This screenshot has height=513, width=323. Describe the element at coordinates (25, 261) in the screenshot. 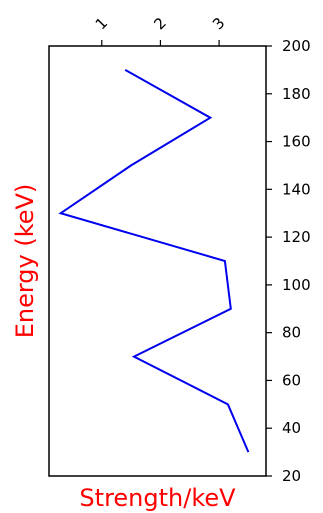

I see `y-axis-title: Energy (keV)` at that location.